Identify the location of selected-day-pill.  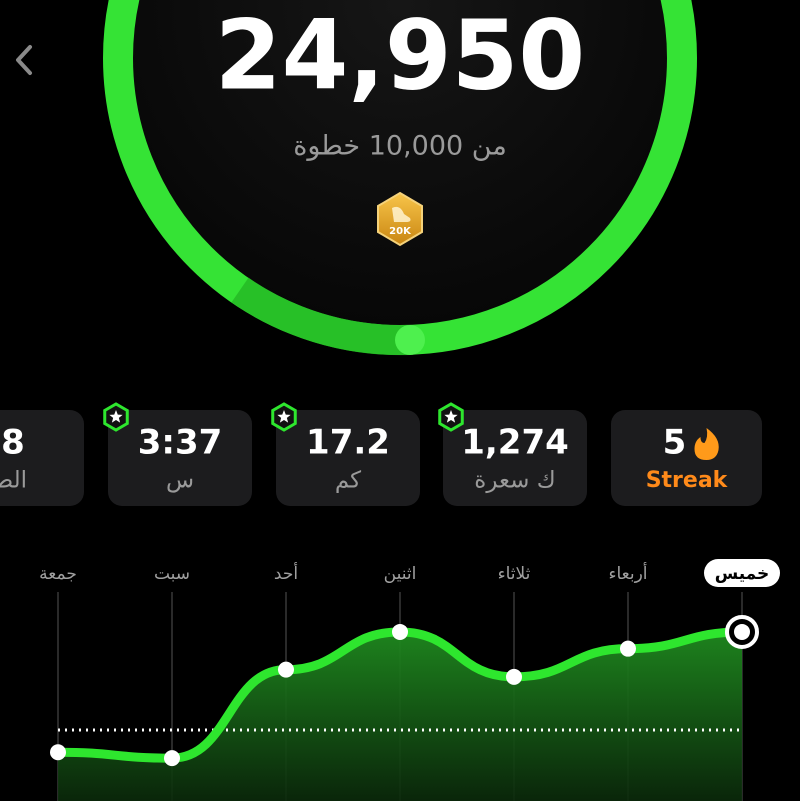
(742, 573).